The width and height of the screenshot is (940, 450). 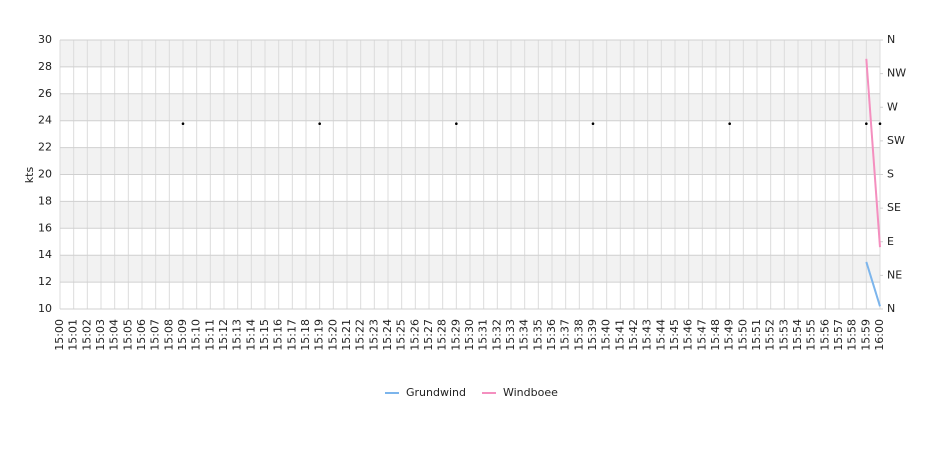 What do you see at coordinates (483, 335) in the screenshot?
I see `x-tick-label: 15:31` at bounding box center [483, 335].